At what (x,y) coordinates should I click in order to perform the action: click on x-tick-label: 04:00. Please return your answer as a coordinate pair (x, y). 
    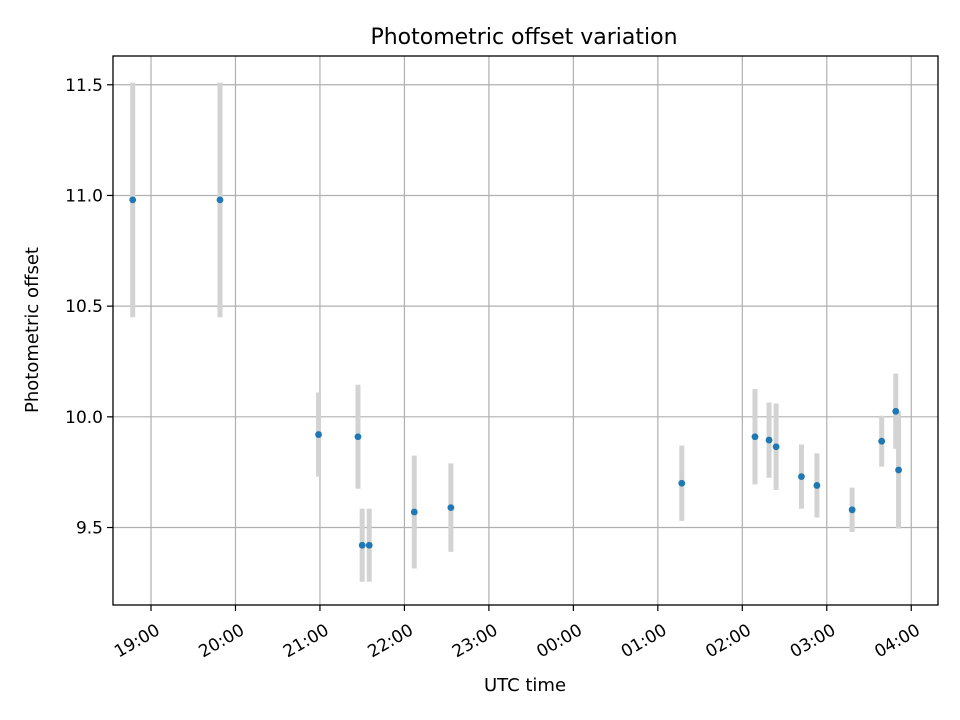
    Looking at the image, I should click on (897, 641).